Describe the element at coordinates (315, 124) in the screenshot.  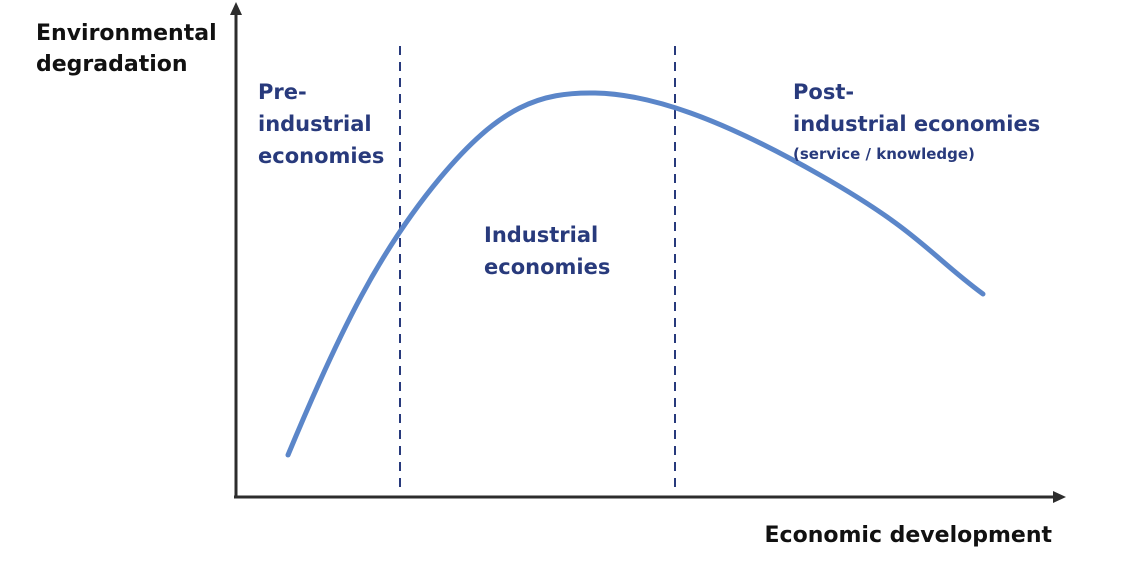
I see `pre-industrial-line2: industrial` at that location.